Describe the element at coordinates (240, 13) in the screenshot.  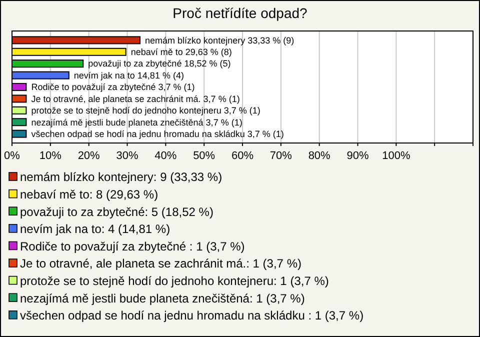
I see `chart-title: Proč netřídíte odpad?` at that location.